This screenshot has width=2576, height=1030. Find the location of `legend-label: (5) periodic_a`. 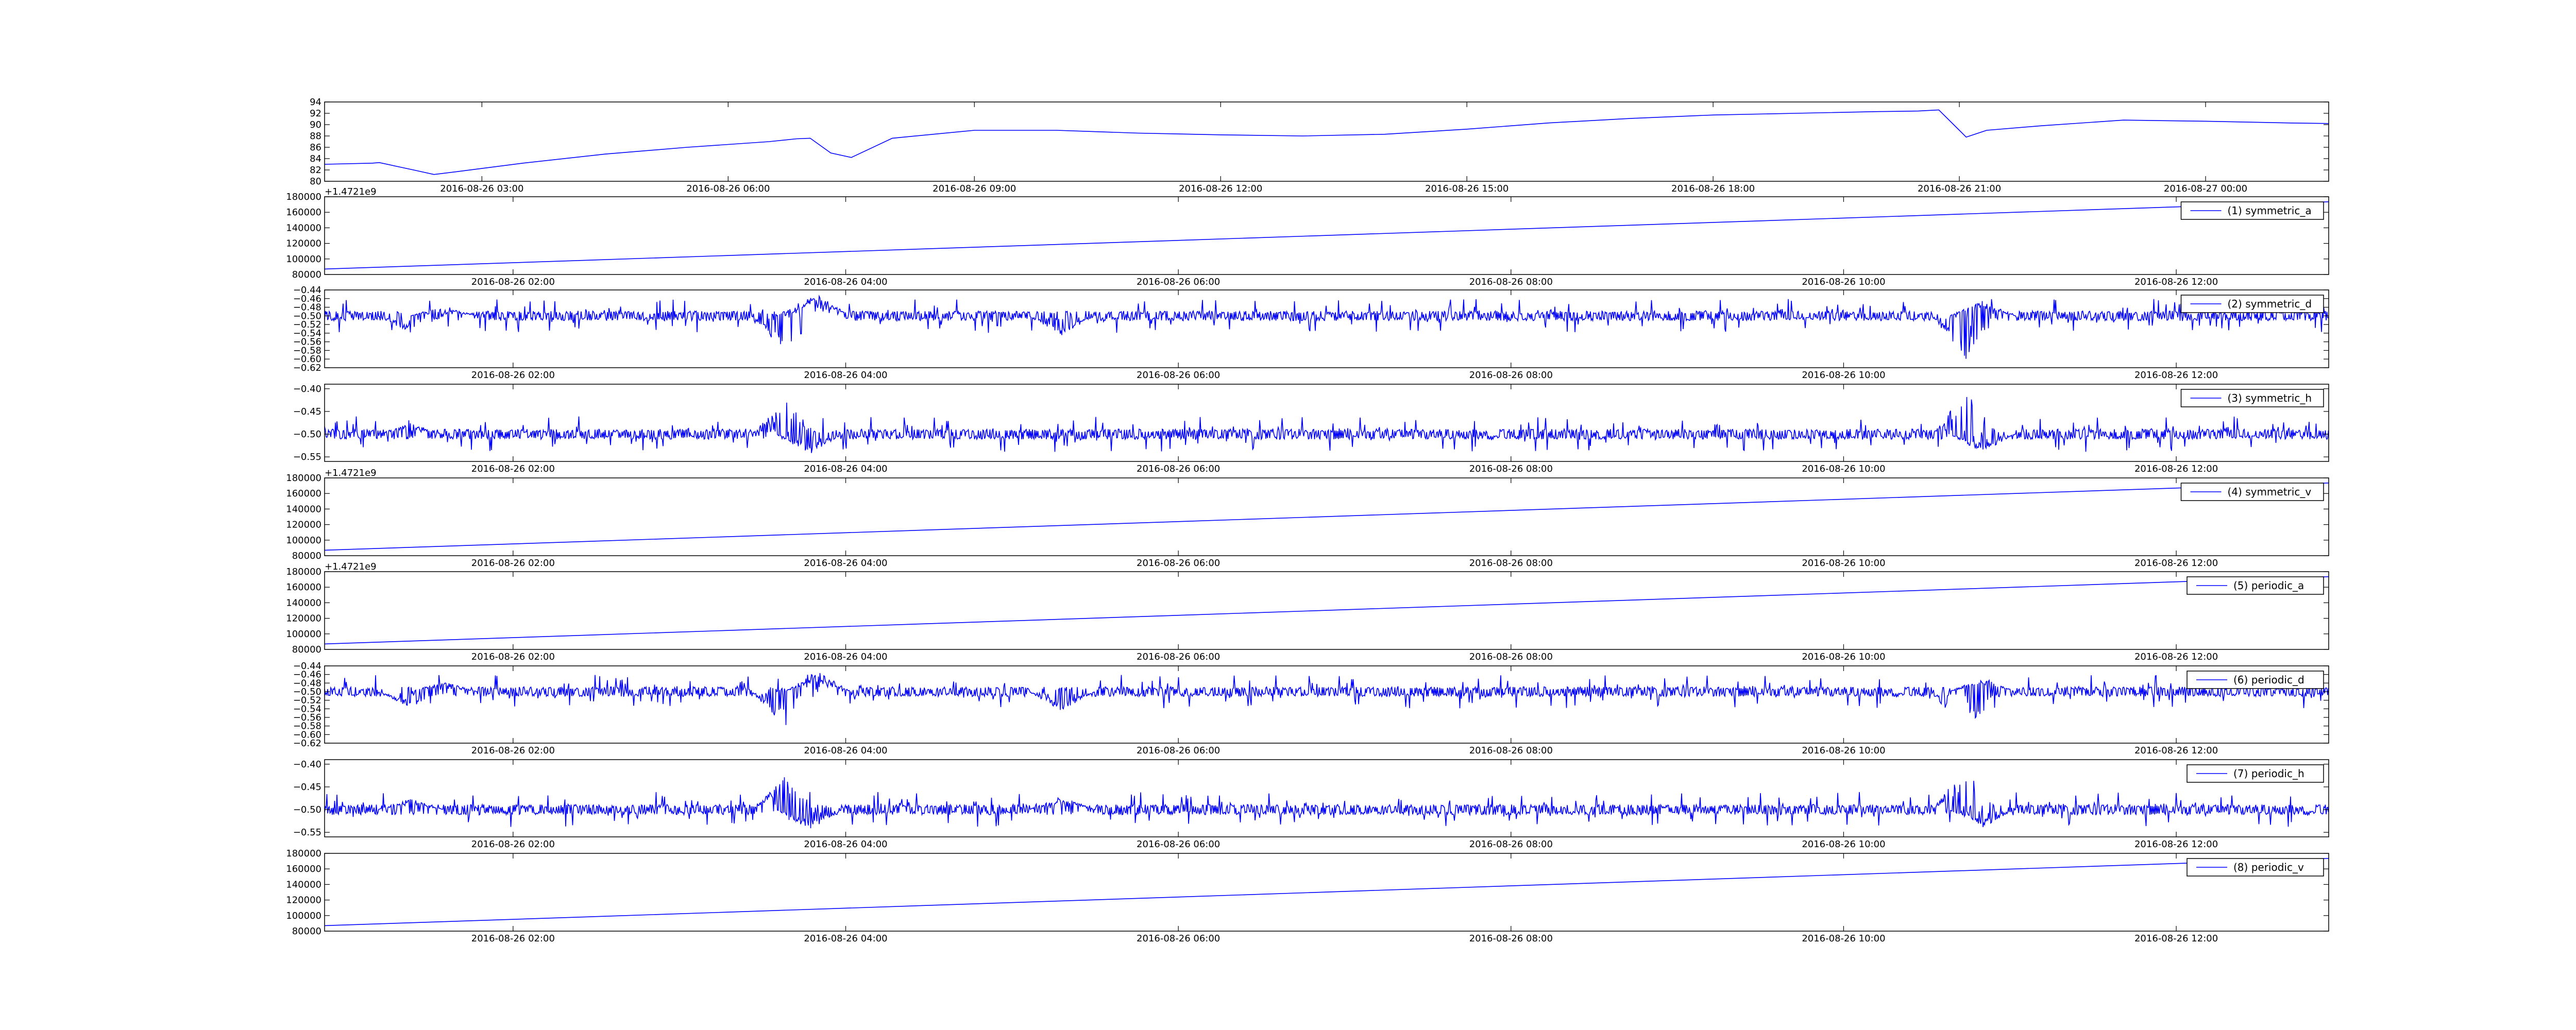

legend-label: (5) periodic_a is located at coordinates (2268, 585).